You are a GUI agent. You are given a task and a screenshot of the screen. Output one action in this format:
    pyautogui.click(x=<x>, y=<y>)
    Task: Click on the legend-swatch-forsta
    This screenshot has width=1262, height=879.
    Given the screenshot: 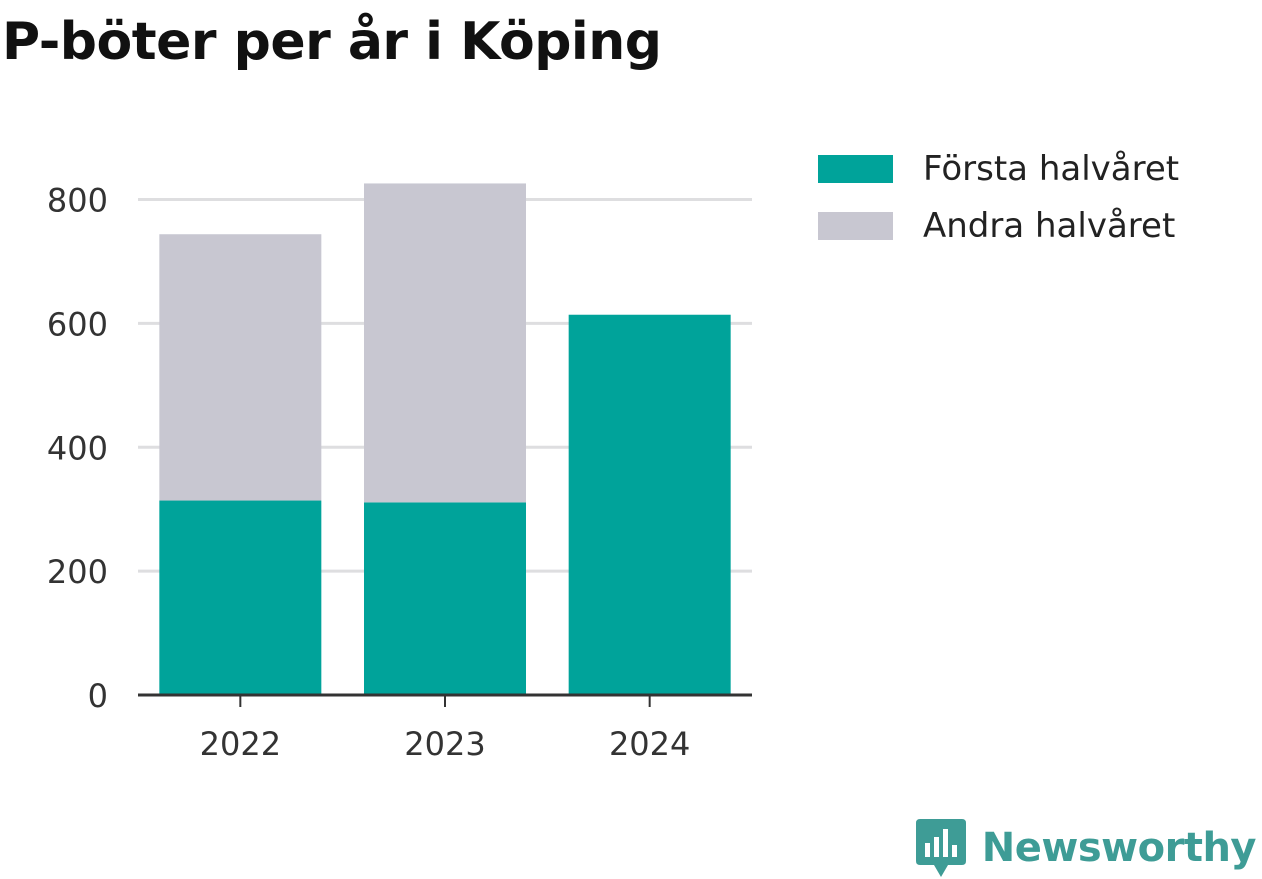 What is the action you would take?
    pyautogui.click(x=855, y=168)
    